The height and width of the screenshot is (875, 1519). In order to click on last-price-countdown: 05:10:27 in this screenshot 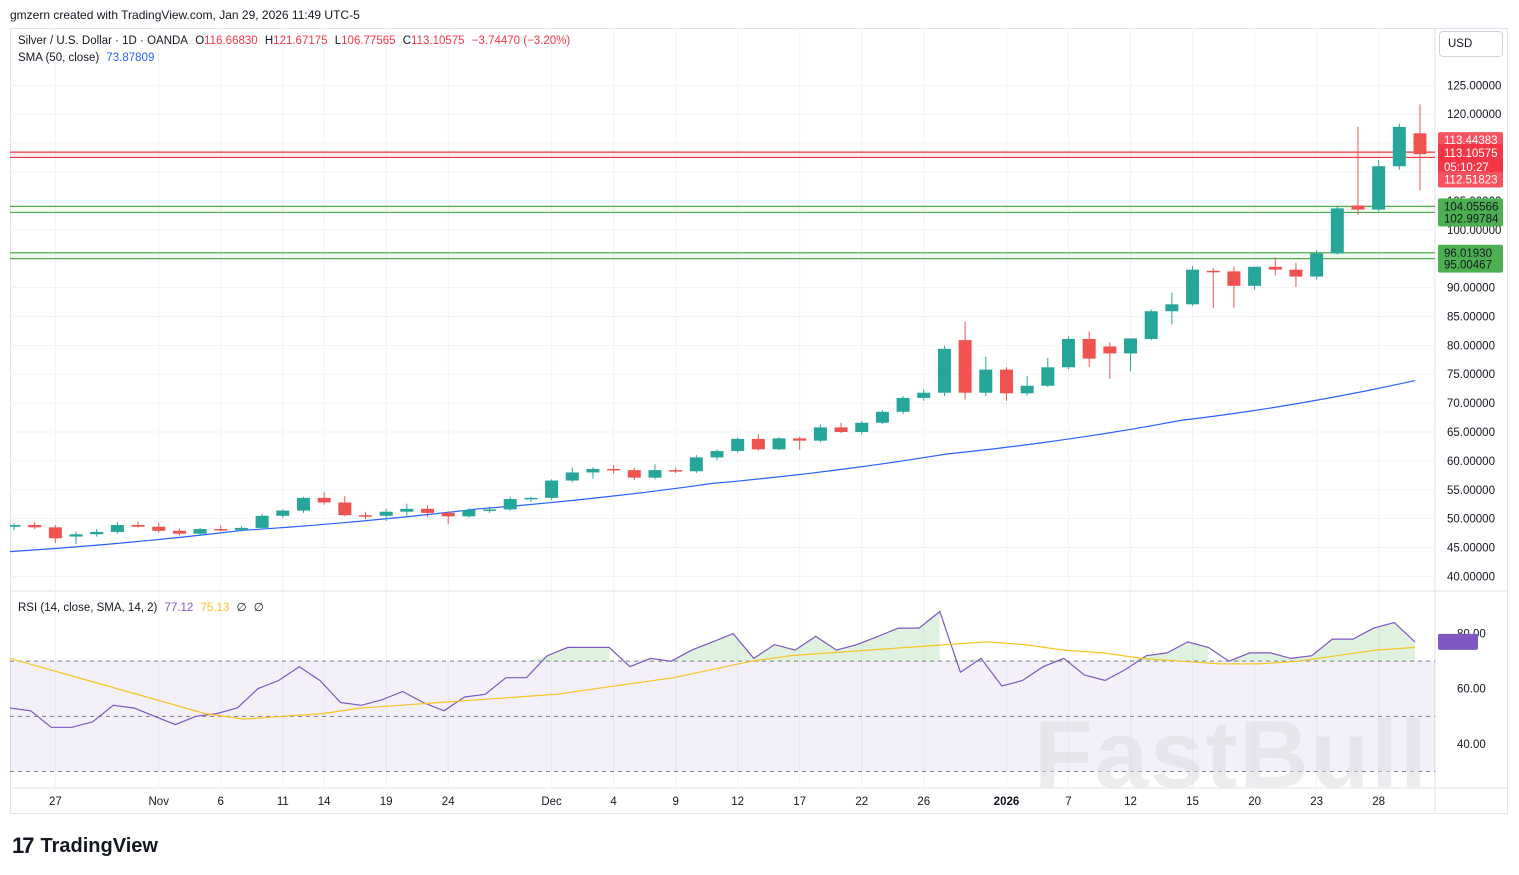, I will do `click(1466, 168)`.